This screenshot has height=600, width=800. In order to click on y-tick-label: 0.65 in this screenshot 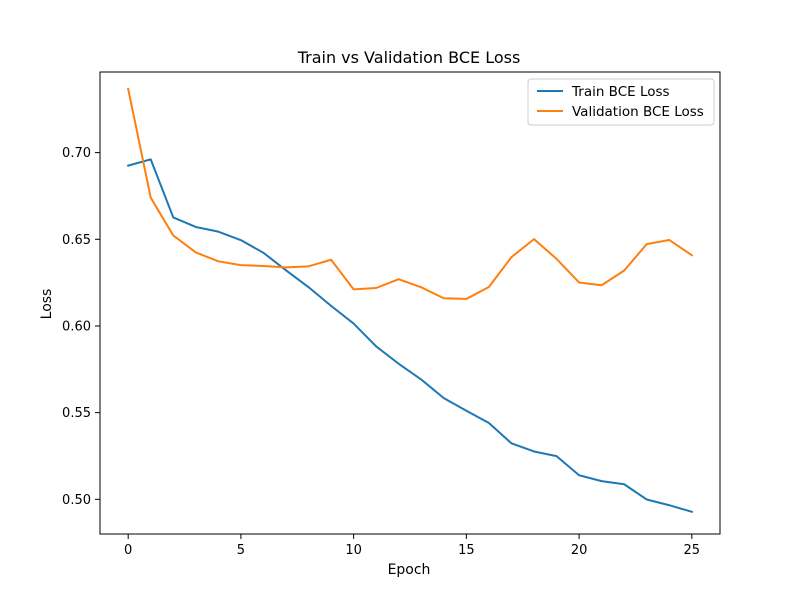, I will do `click(76, 240)`.